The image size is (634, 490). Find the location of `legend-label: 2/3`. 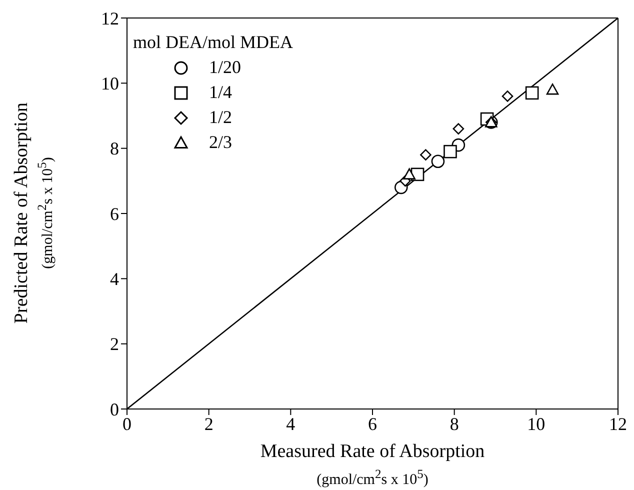

legend-label: 2/3 is located at coordinates (220, 142).